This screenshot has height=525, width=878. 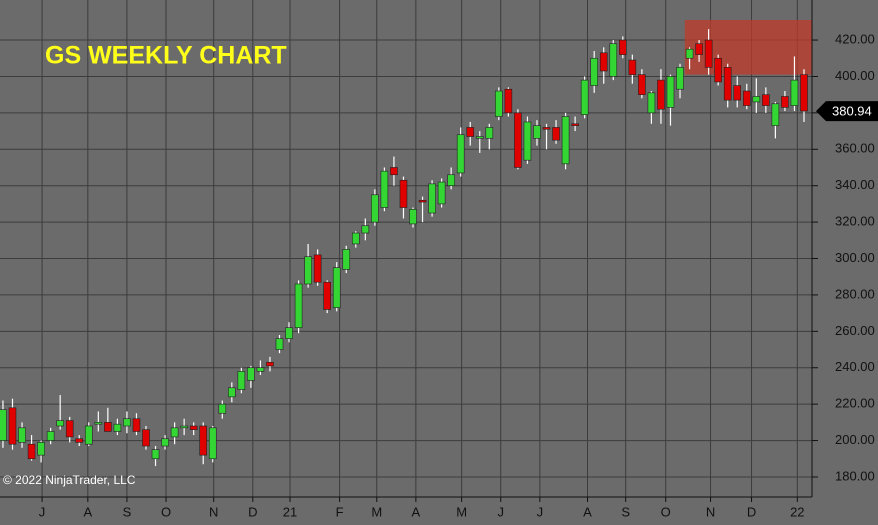 What do you see at coordinates (625, 511) in the screenshot?
I see `x-tick-label: S` at bounding box center [625, 511].